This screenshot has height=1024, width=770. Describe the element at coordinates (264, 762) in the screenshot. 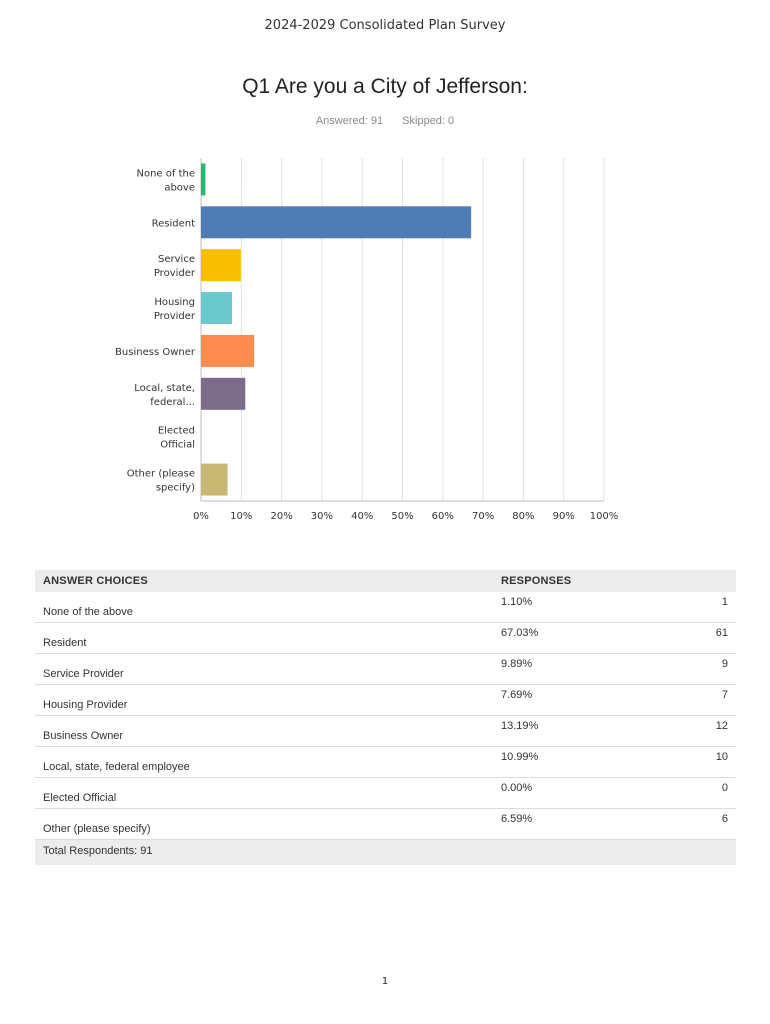

I see `answer-choice-cell: Local, state, federal employee` at that location.